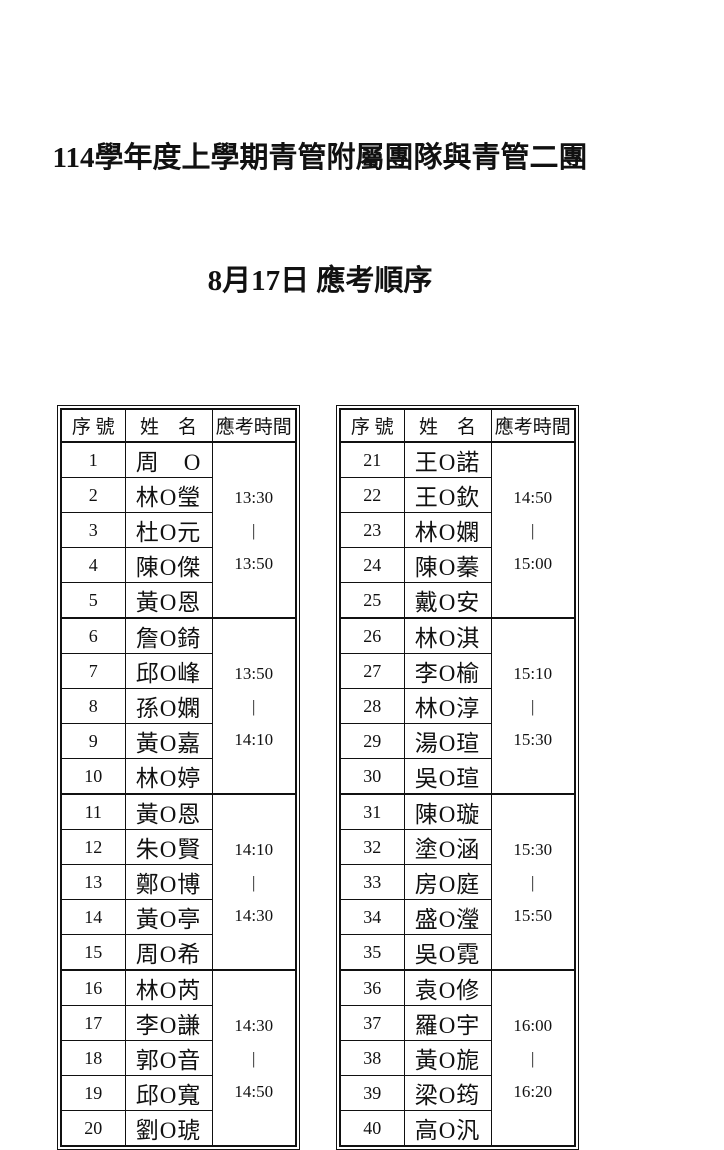  I want to click on table-row: 24 陳O蓁, so click(457, 565).